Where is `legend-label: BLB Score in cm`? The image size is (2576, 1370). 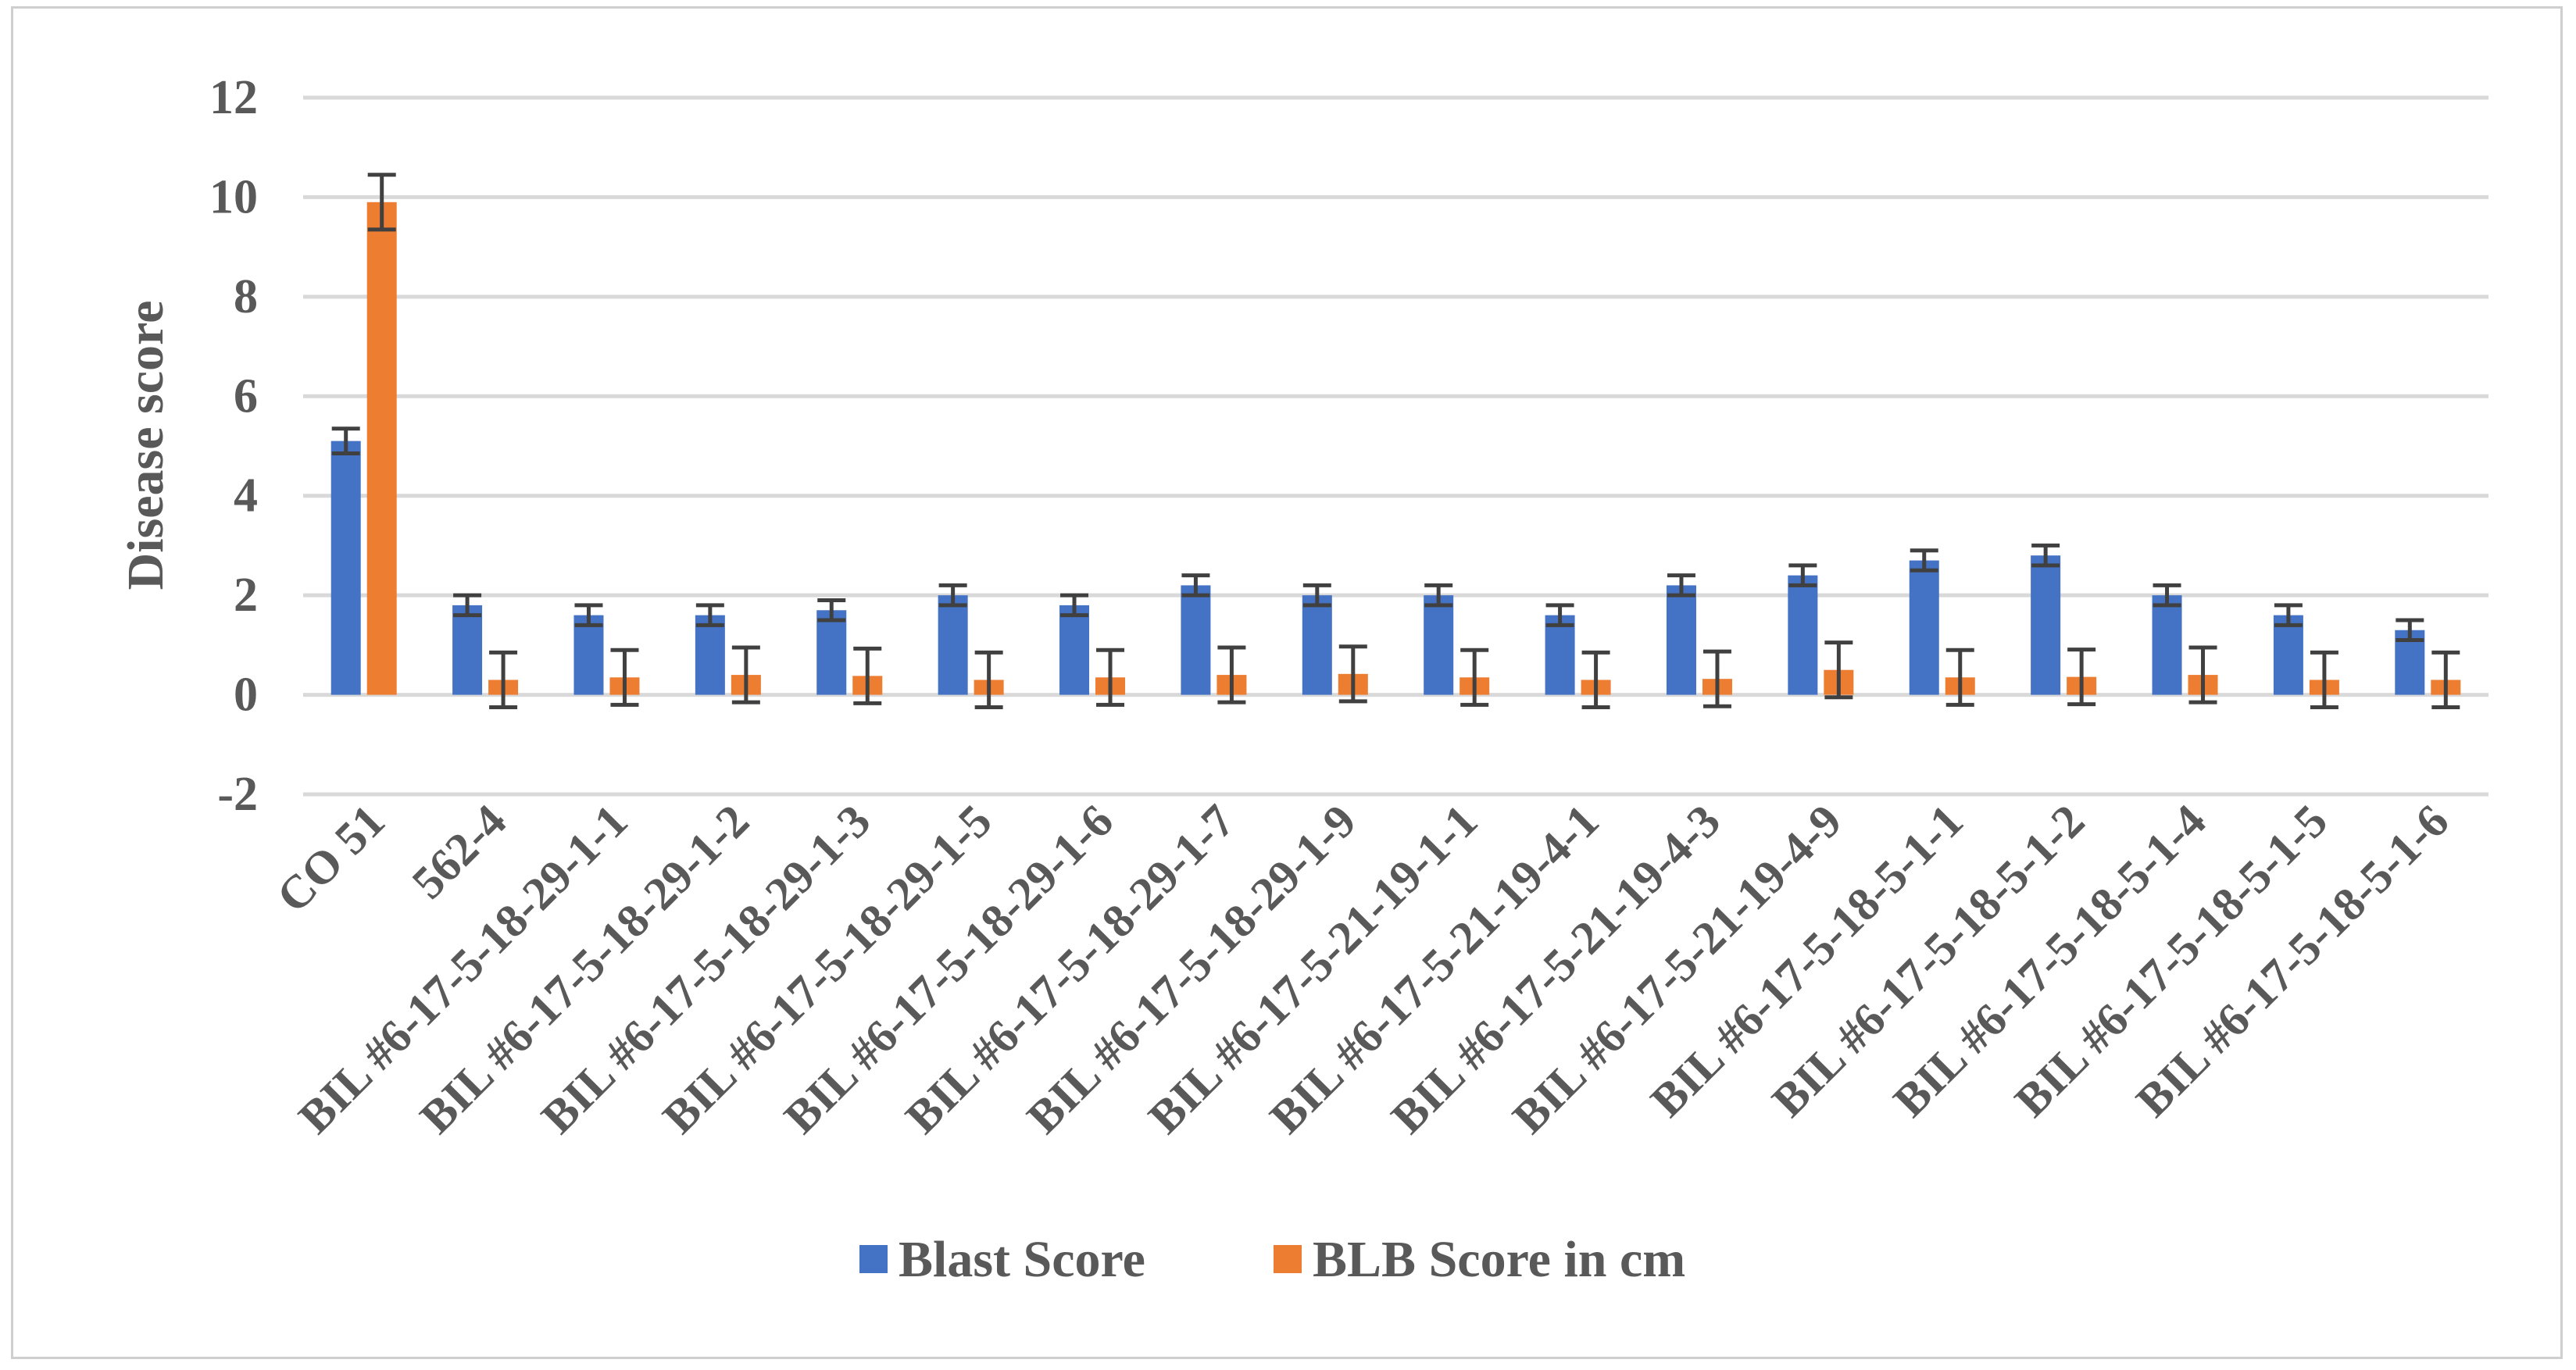
legend-label: BLB Score in cm is located at coordinates (1499, 1259).